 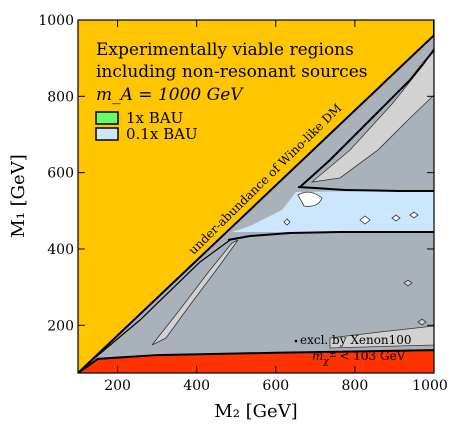 I want to click on x-tick-label: 600, so click(x=275, y=386).